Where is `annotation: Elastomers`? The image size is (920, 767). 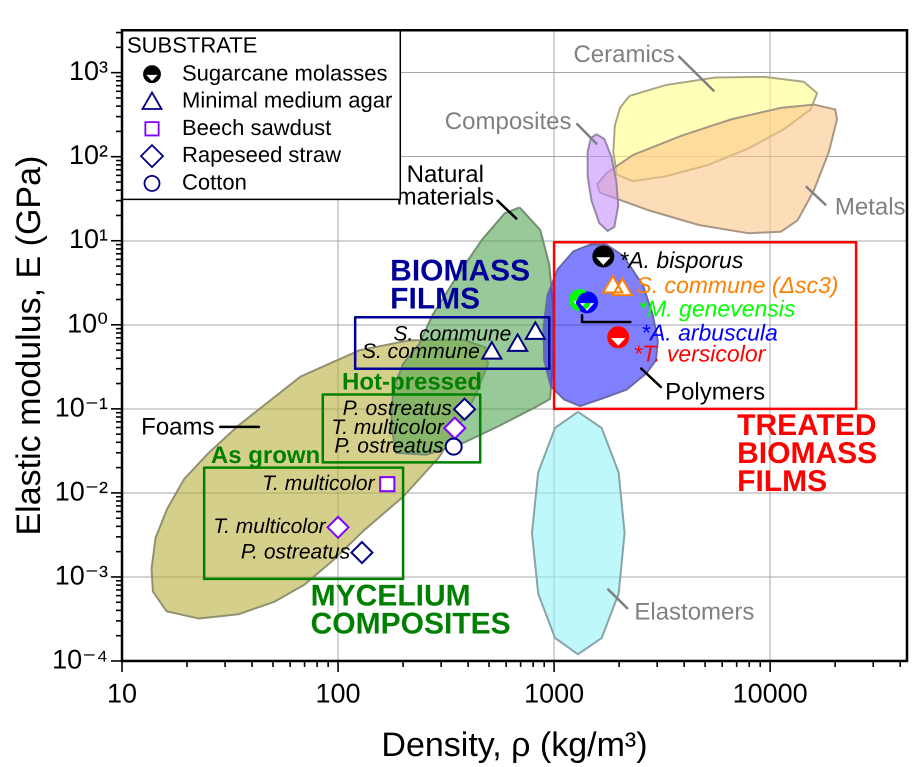
annotation: Elastomers is located at coordinates (694, 612).